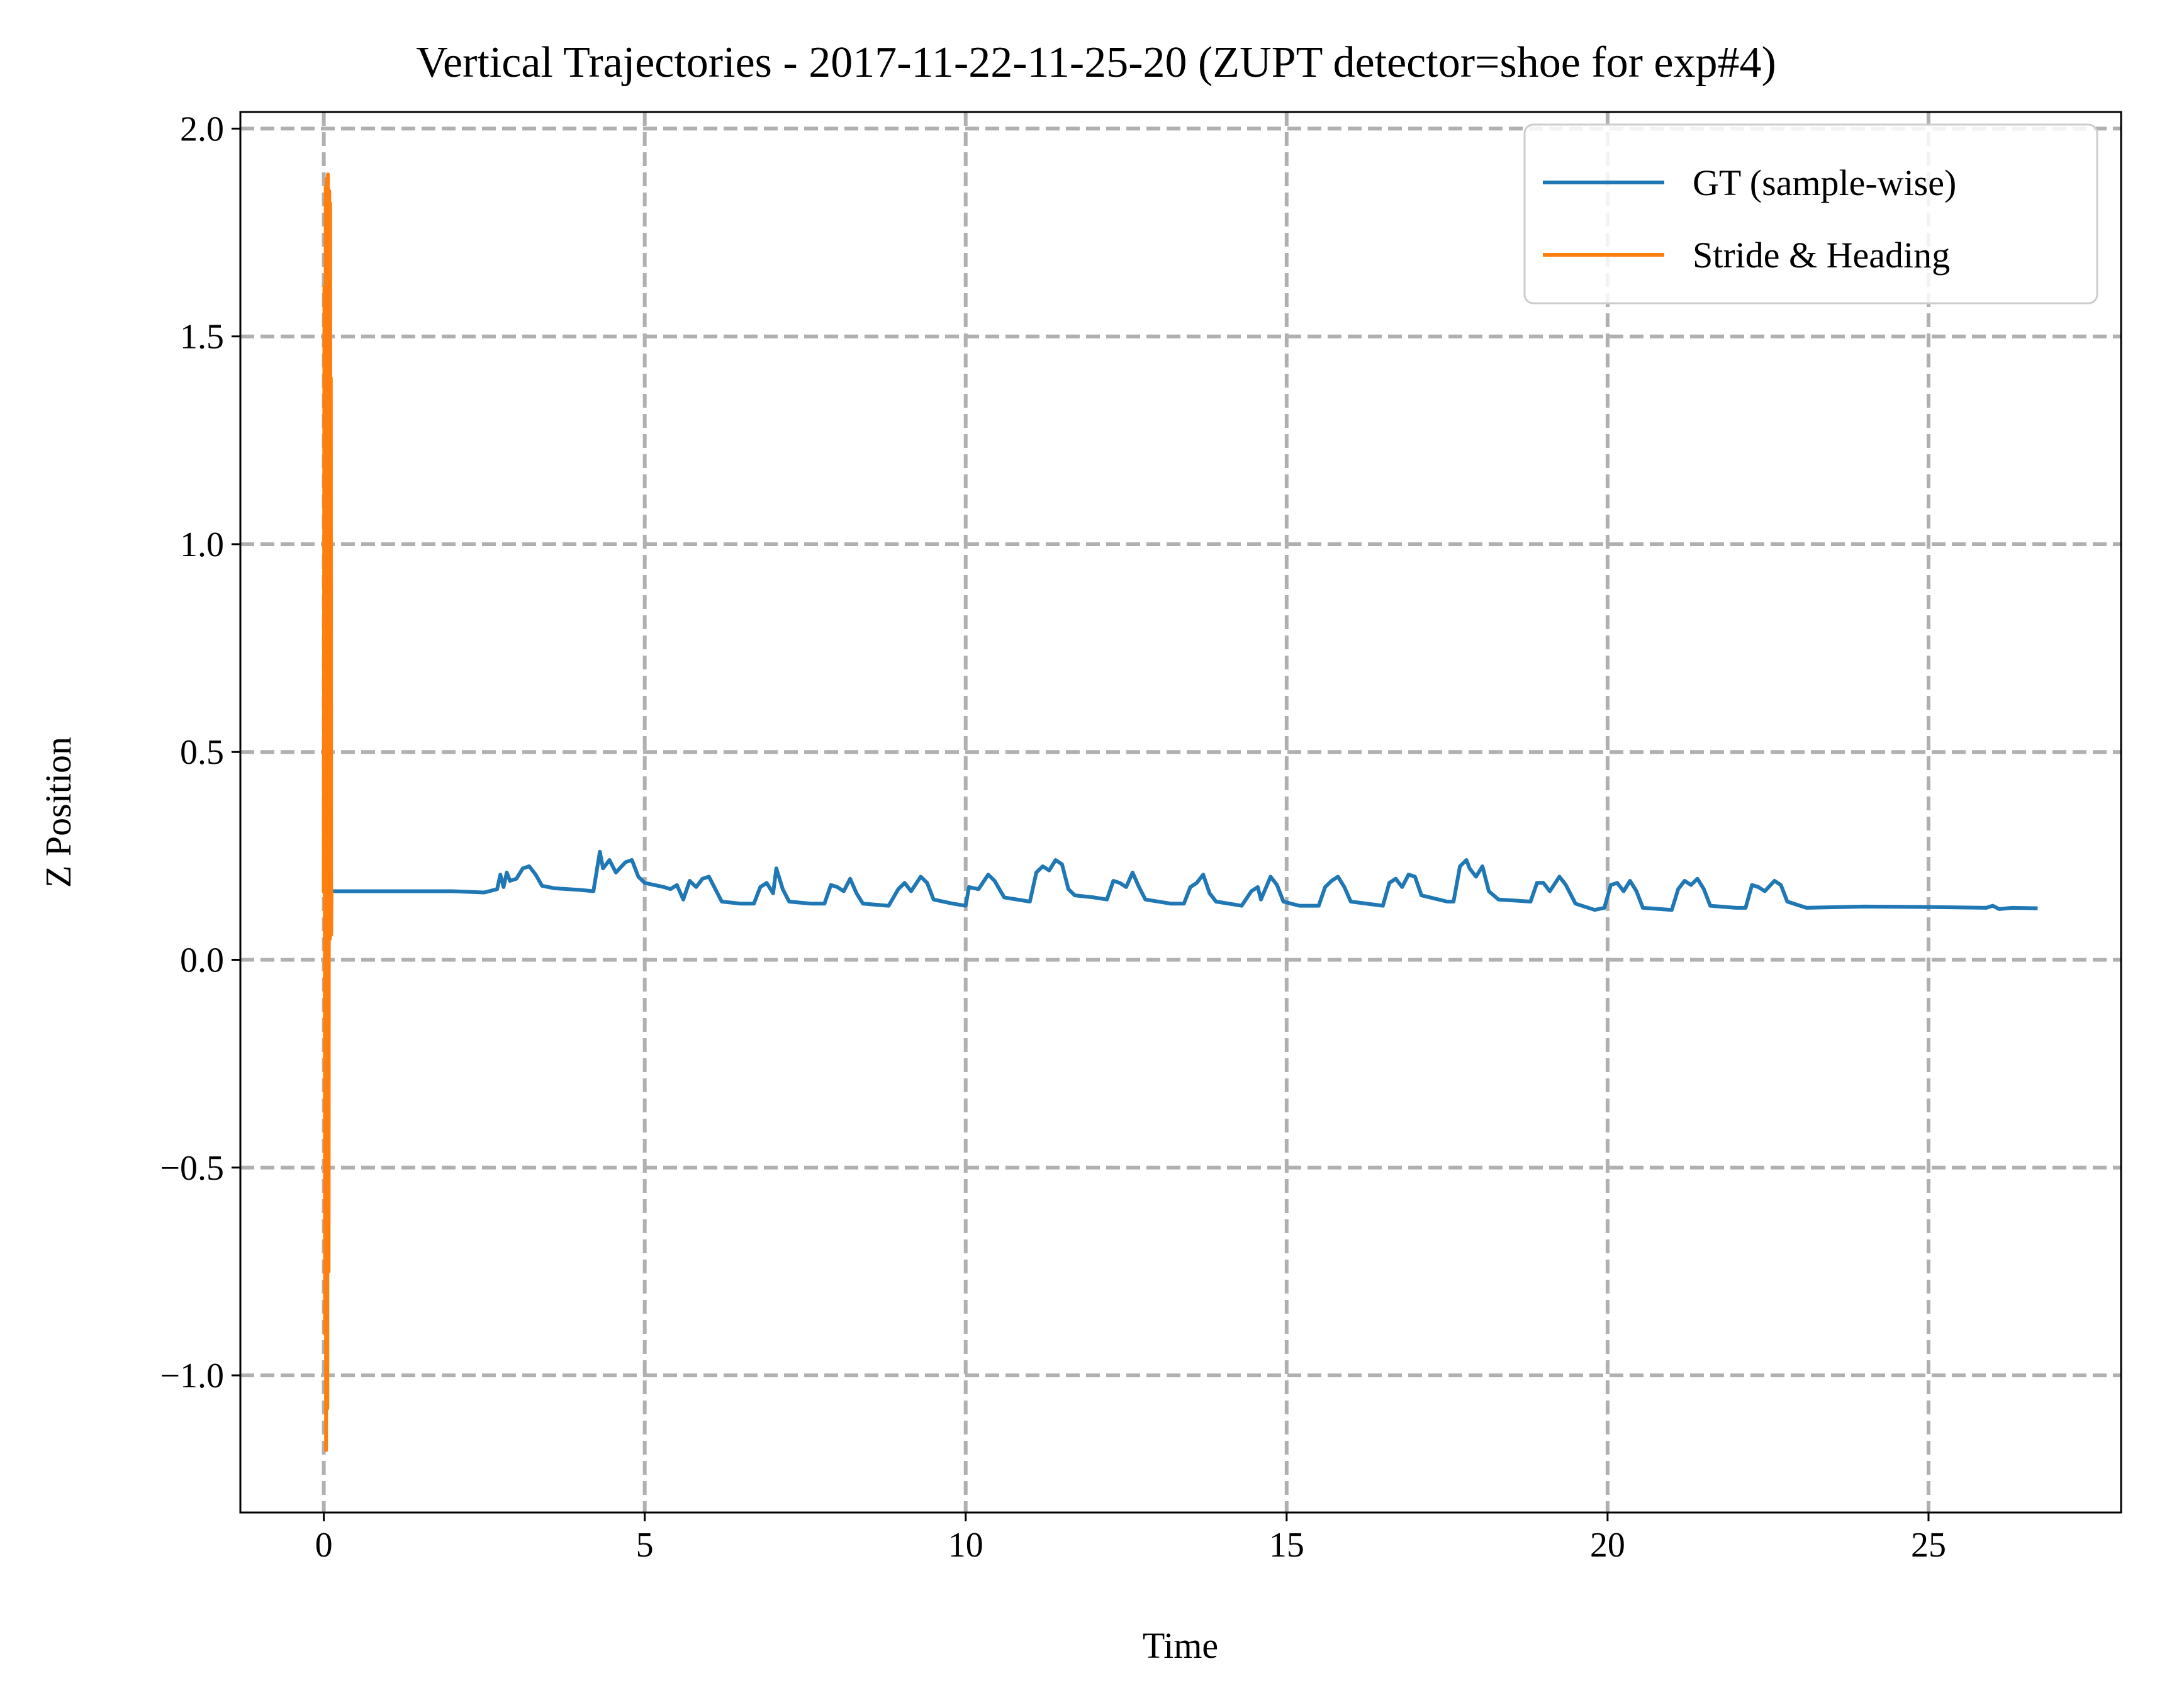 This screenshot has width=2184, height=1700. Describe the element at coordinates (1824, 182) in the screenshot. I see `legend-label-gt: GT (sample-wise)` at that location.